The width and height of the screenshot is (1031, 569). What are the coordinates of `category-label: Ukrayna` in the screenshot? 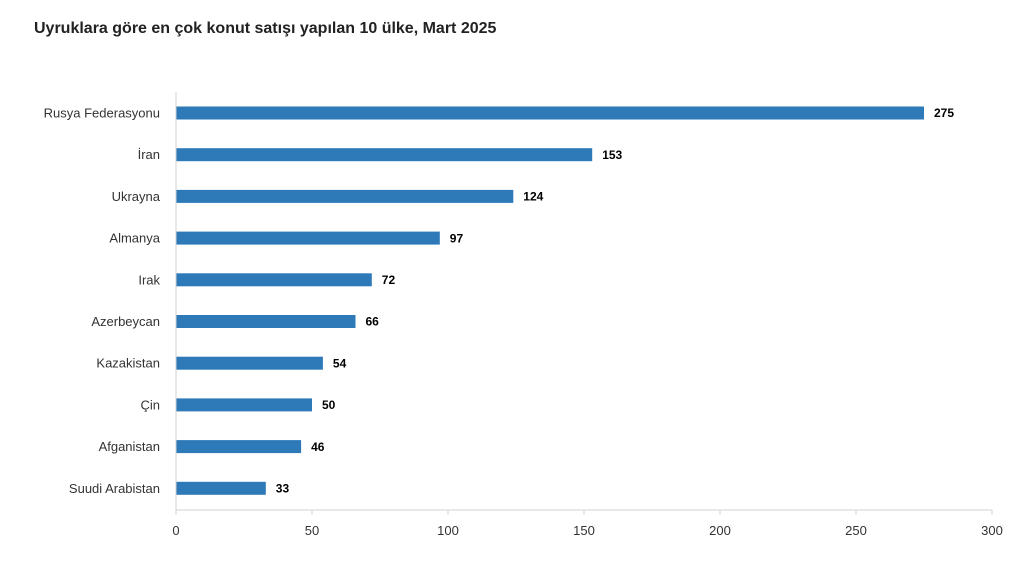 It's located at (136, 196).